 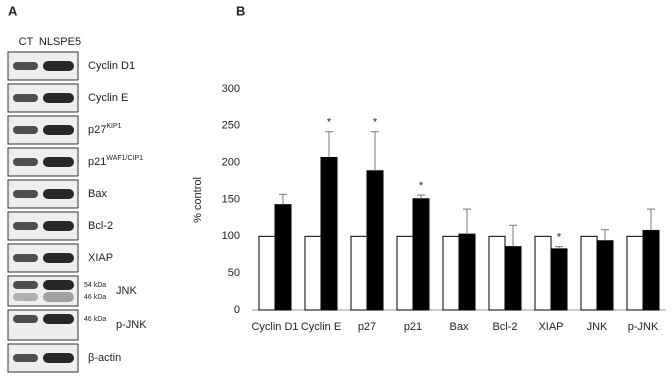 I want to click on panel-label: A, so click(x=13, y=10).